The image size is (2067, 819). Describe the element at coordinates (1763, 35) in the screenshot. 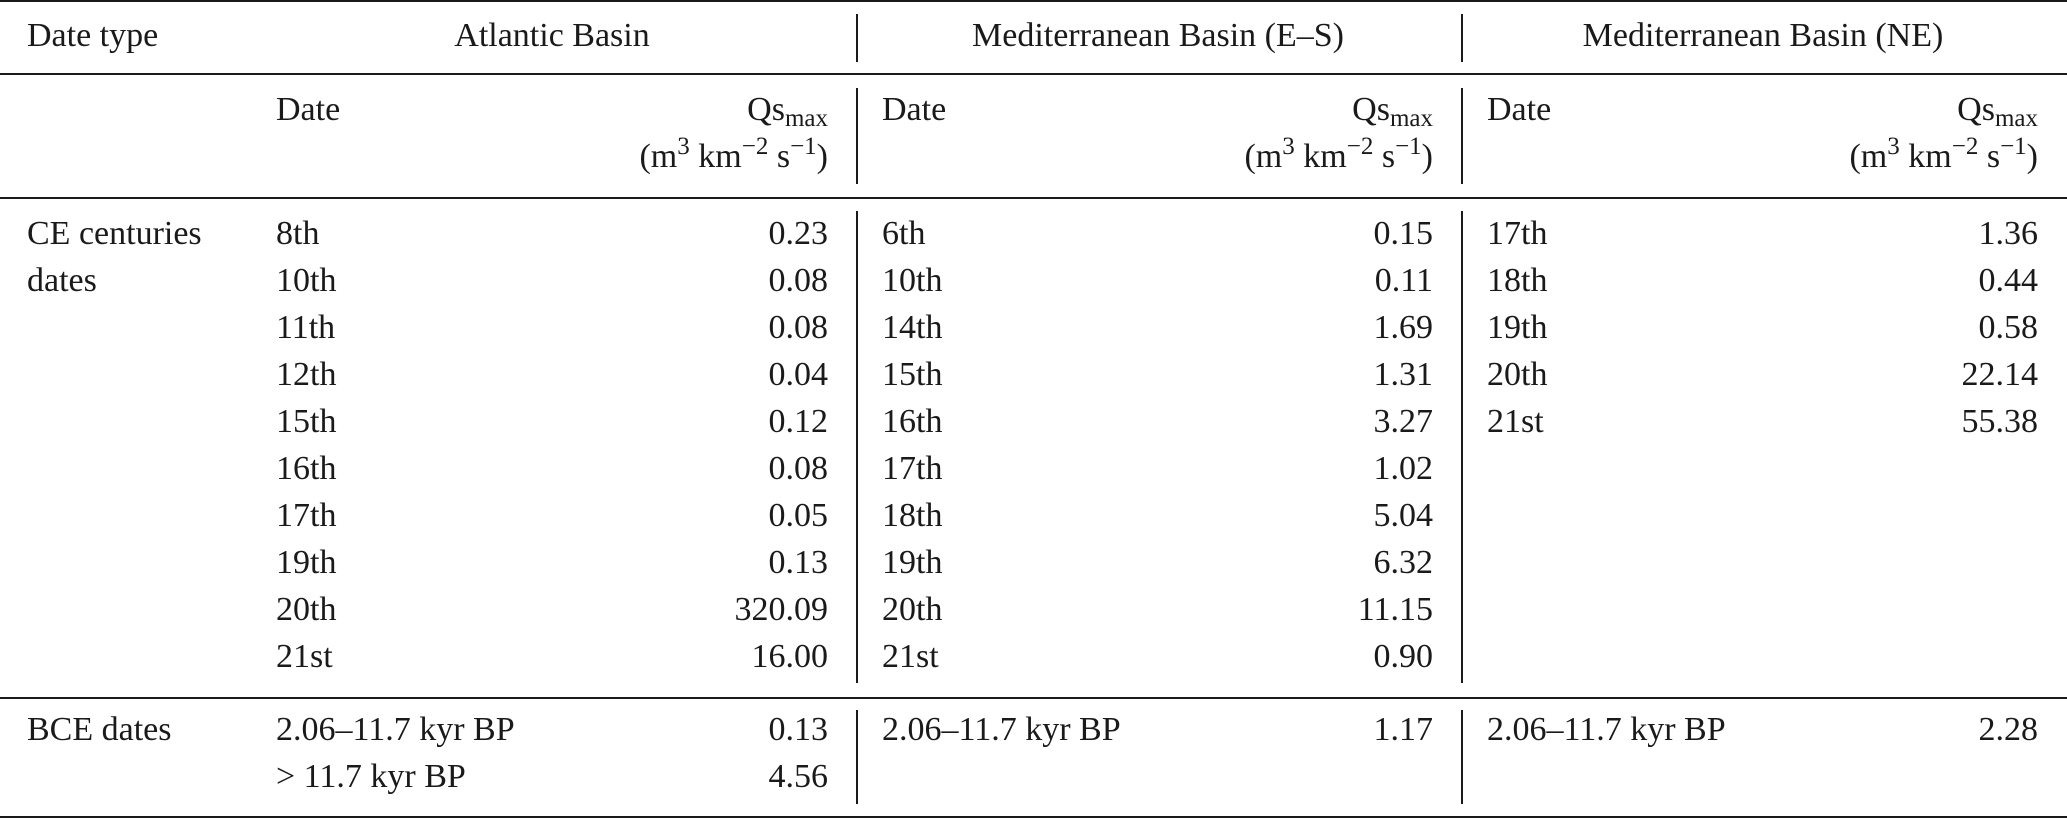

I see `header-basin: Mediterranean Basin (NE)` at that location.